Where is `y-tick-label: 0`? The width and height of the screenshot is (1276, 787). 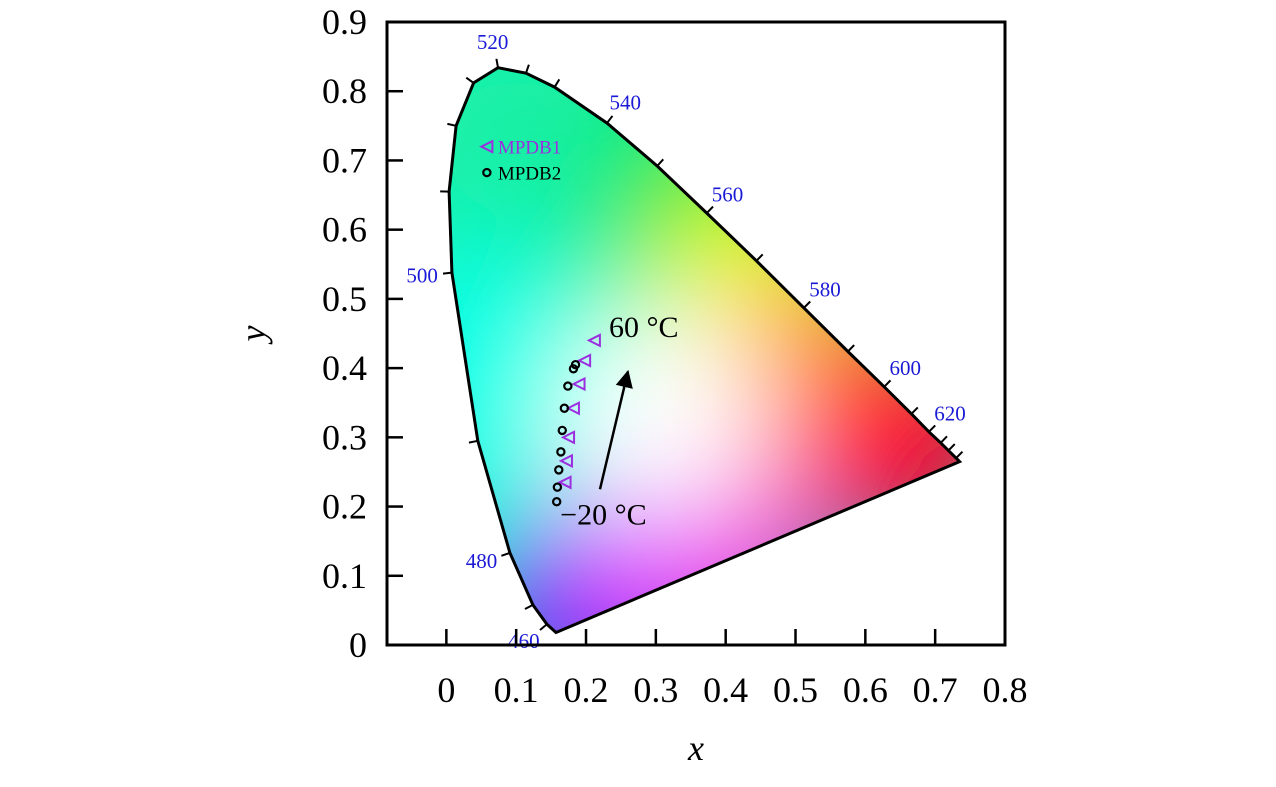
y-tick-label: 0 is located at coordinates (358, 645).